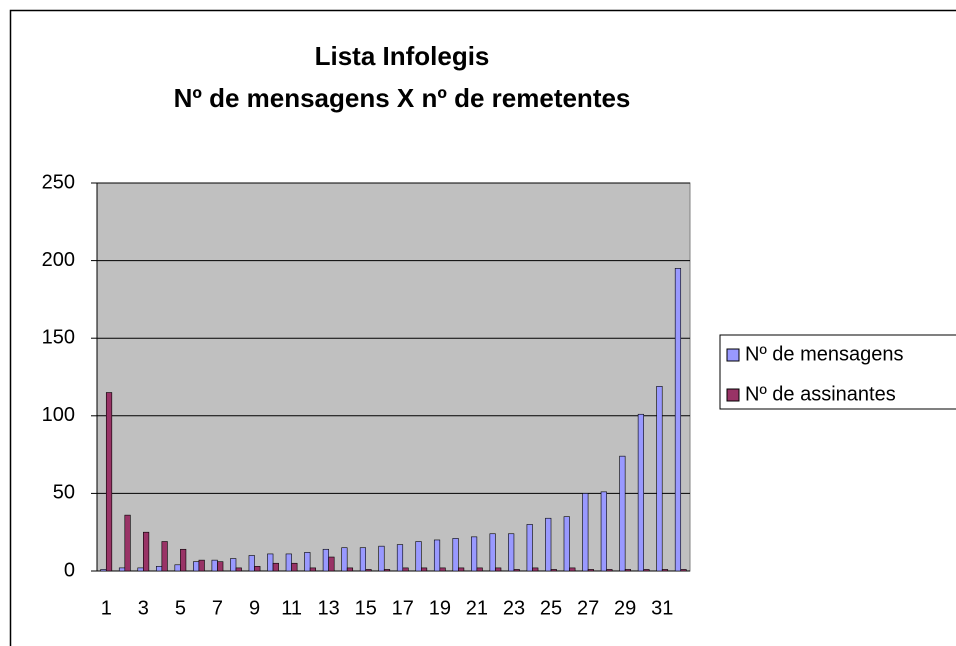 The width and height of the screenshot is (956, 646). What do you see at coordinates (588, 608) in the screenshot?
I see `x-tick-label: 27` at bounding box center [588, 608].